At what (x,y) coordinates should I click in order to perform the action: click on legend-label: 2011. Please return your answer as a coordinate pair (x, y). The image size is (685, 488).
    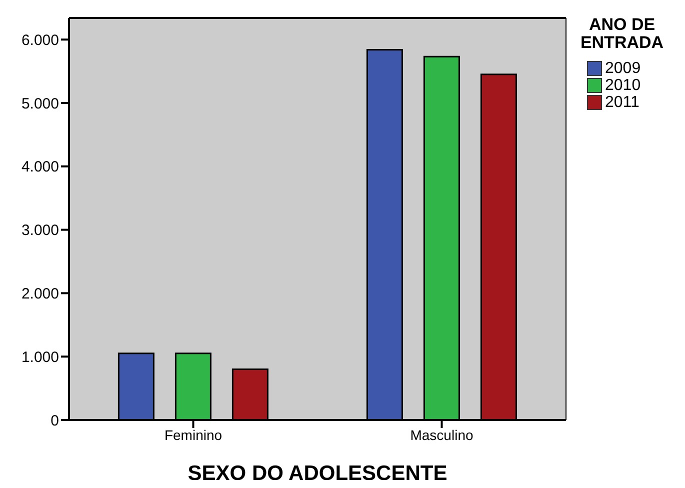
    Looking at the image, I should click on (622, 102).